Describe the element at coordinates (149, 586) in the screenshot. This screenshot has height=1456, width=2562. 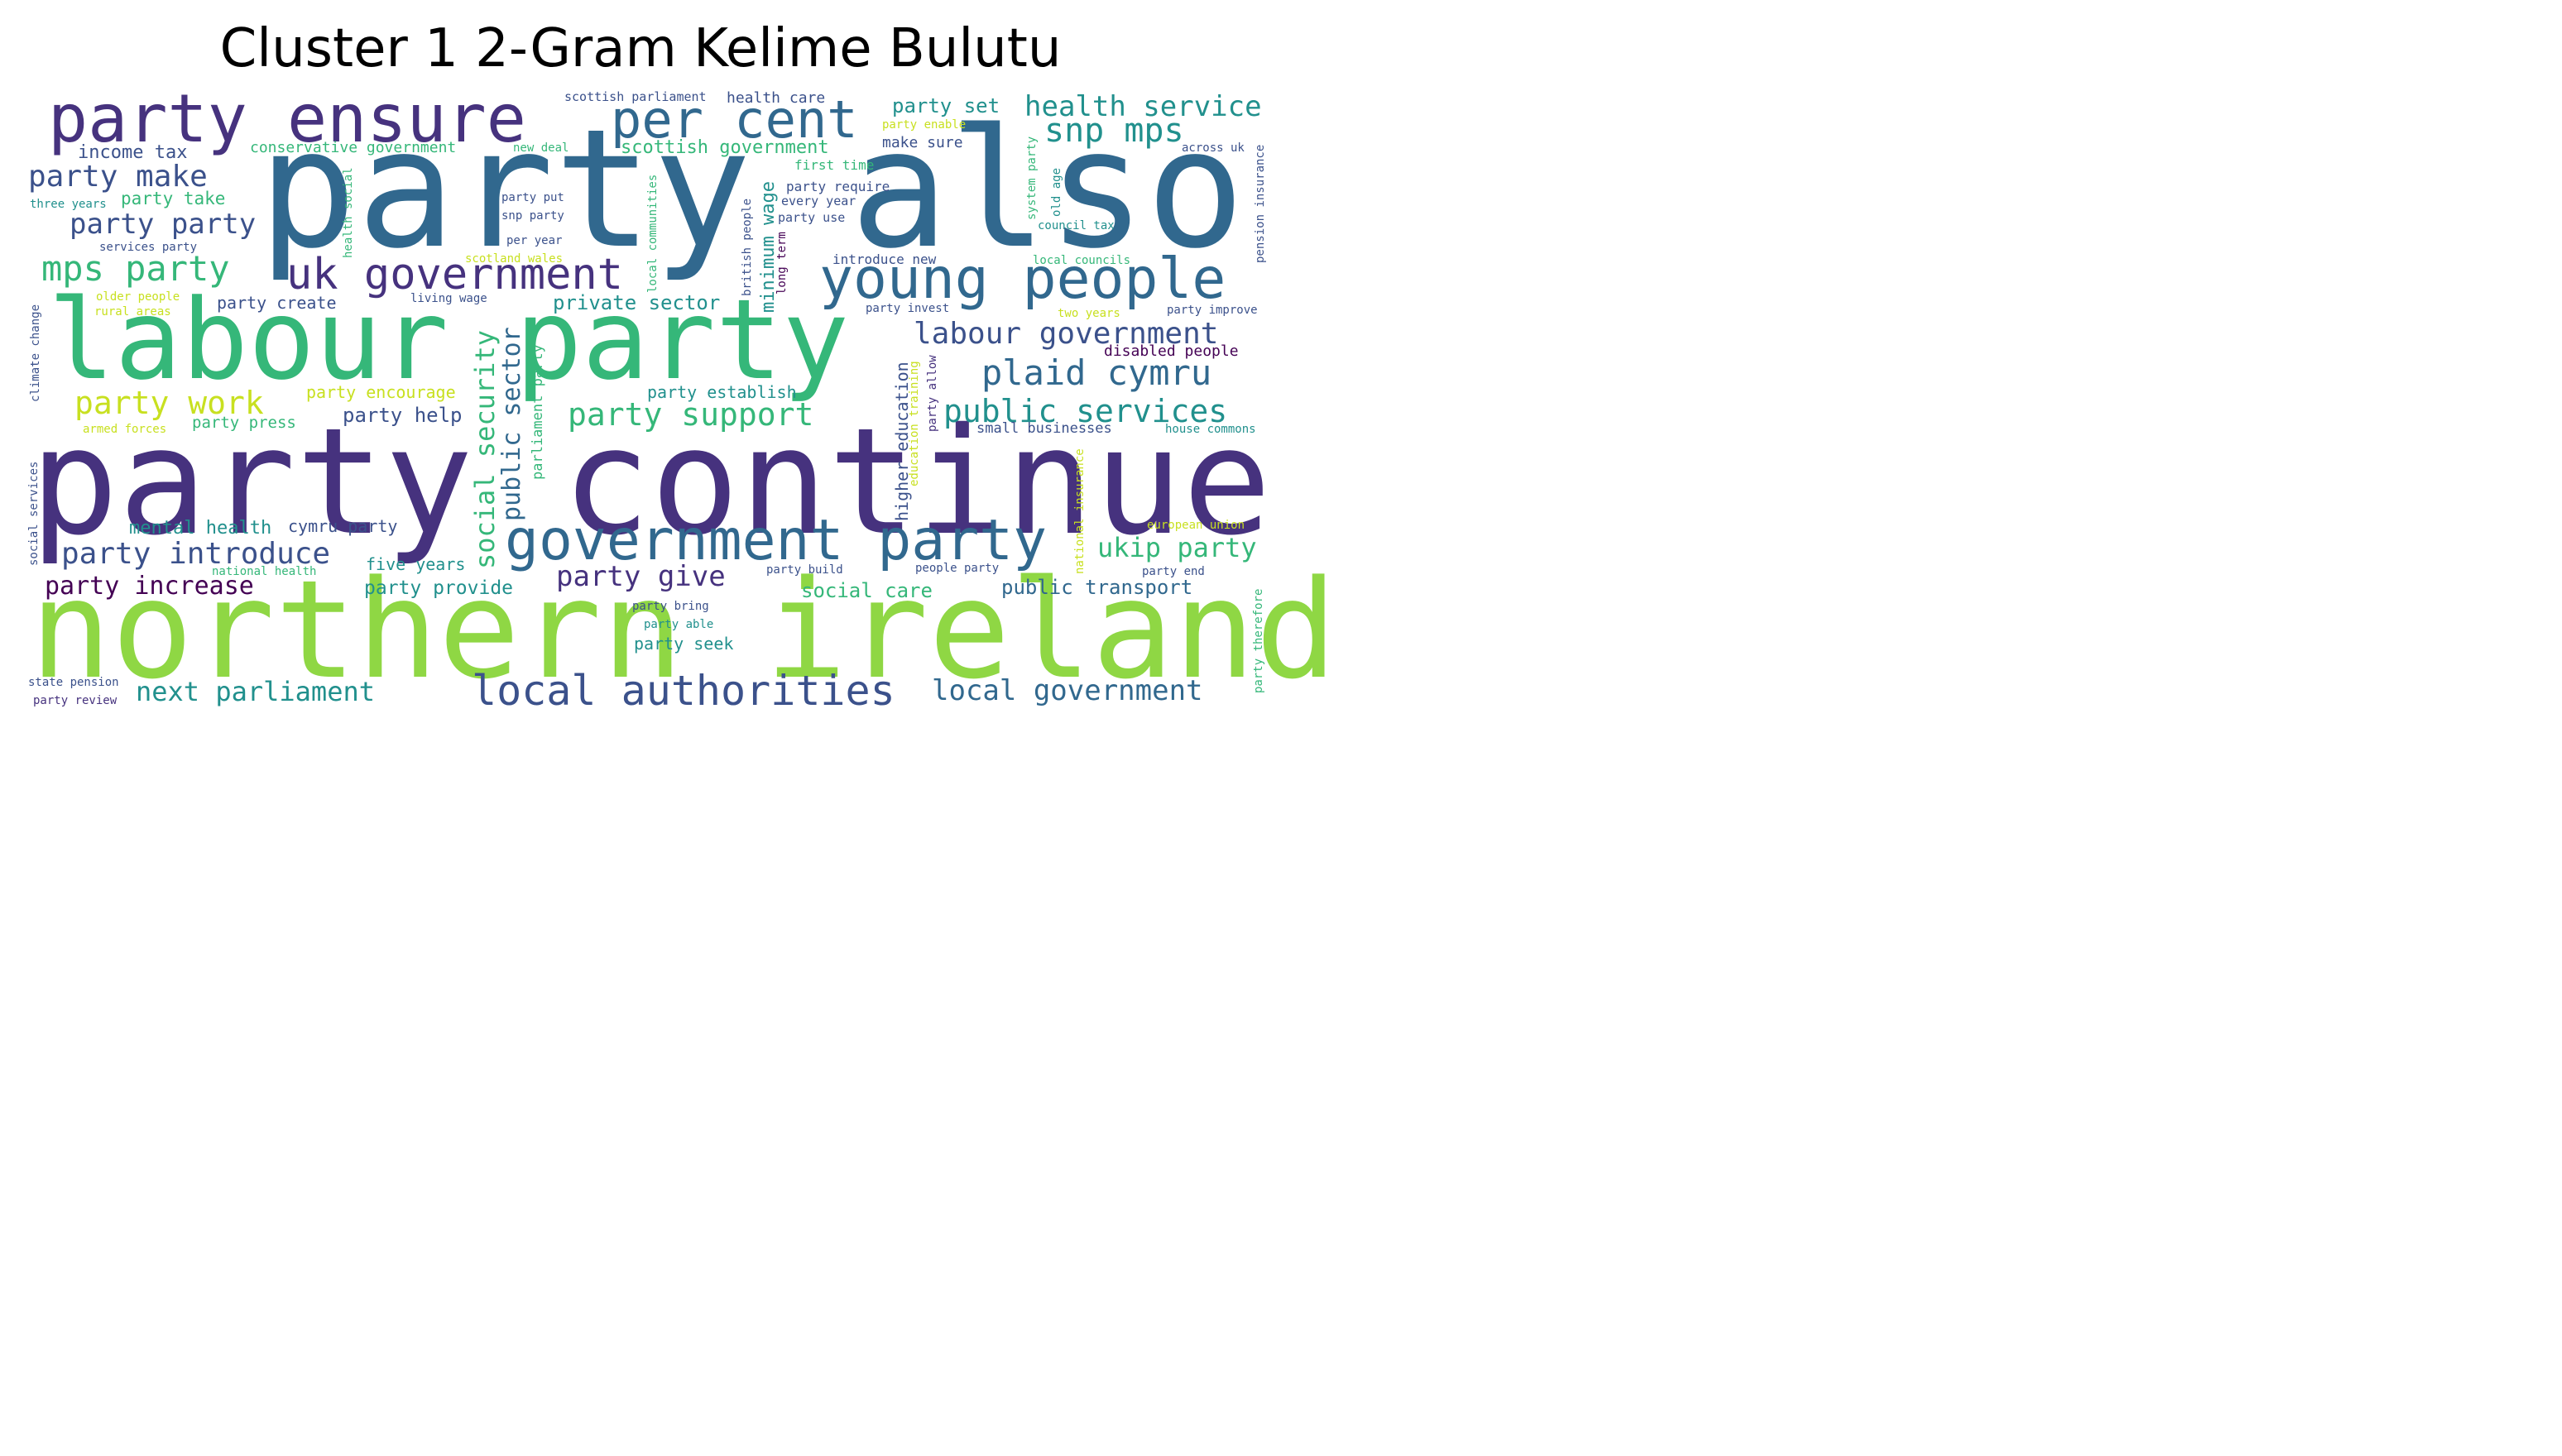
I see `word-party-increase: party increase` at that location.